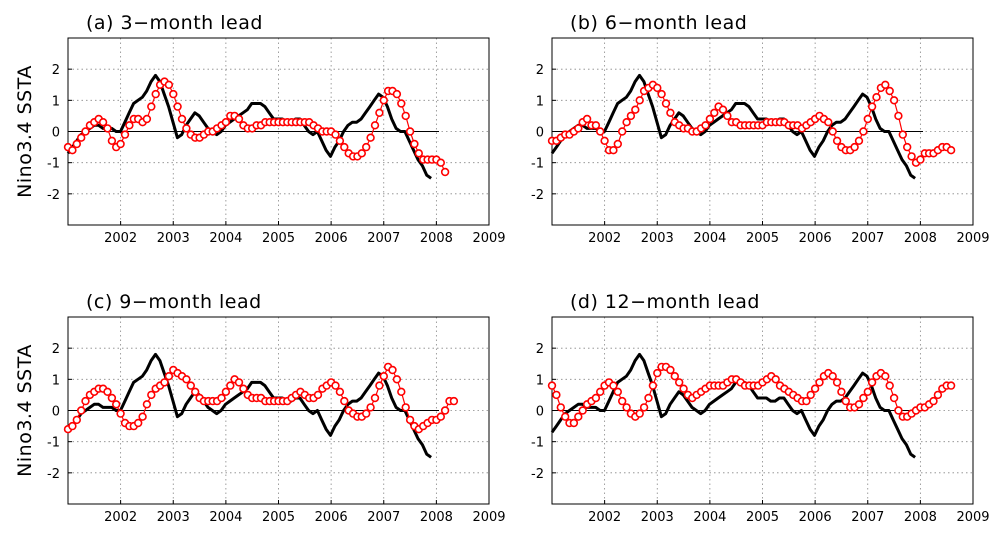 The height and width of the screenshot is (537, 1002). Describe the element at coordinates (665, 302) in the screenshot. I see `panel-title: (d) 12−month lead` at that location.